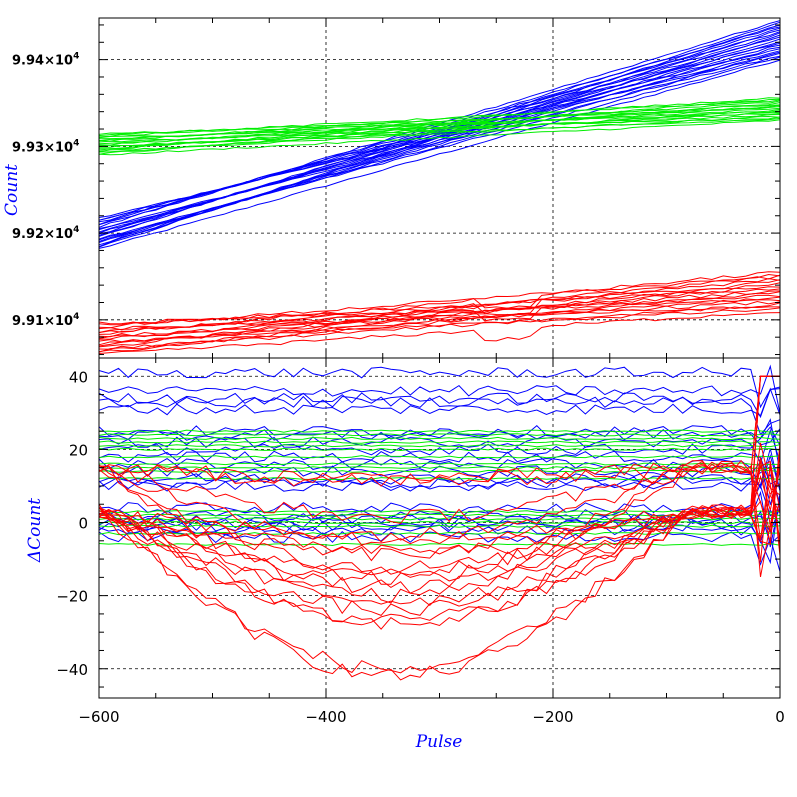 The width and height of the screenshot is (797, 797). Describe the element at coordinates (780, 717) in the screenshot. I see `x-tick-label: 0` at that location.